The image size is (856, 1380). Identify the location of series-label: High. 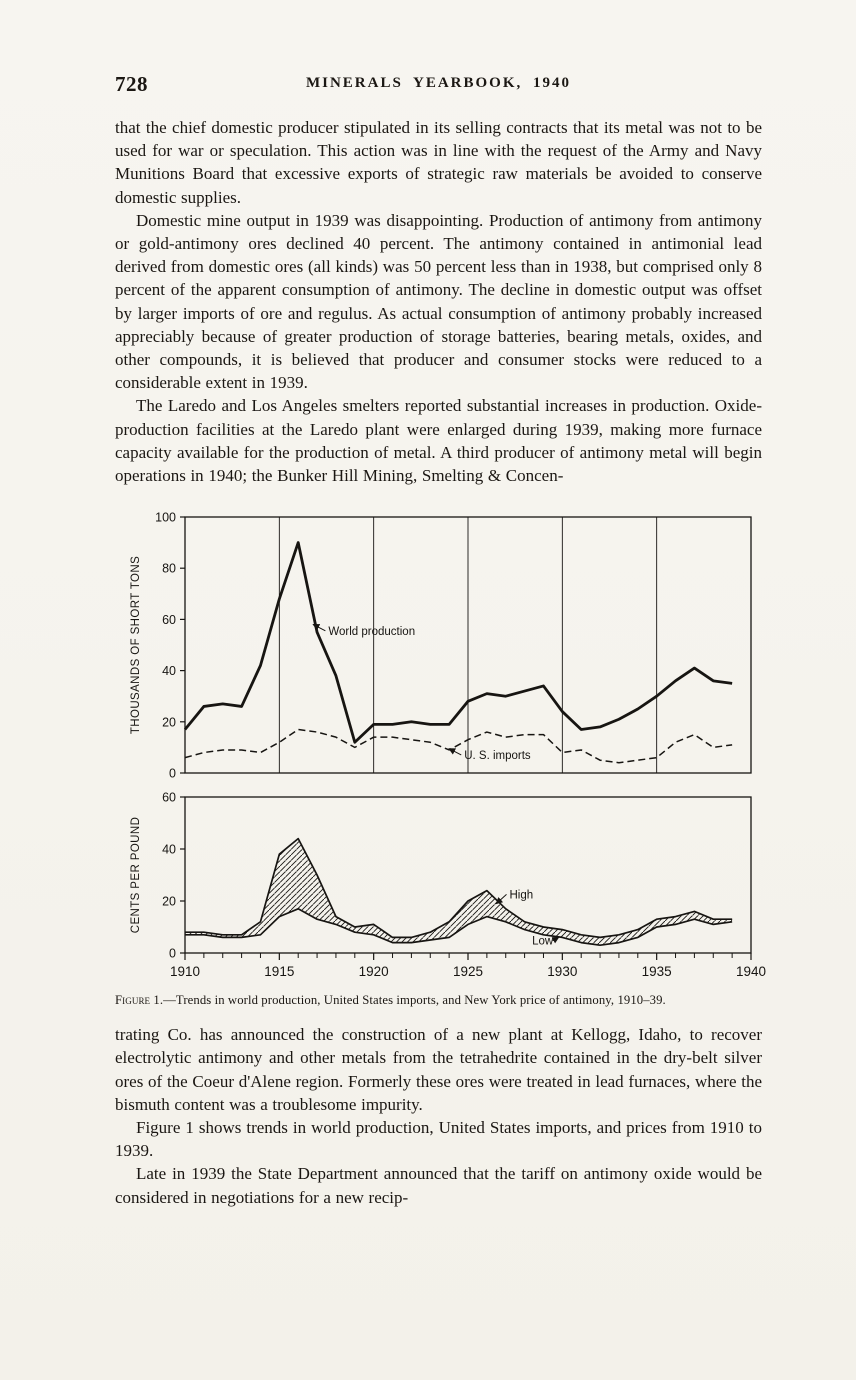
(522, 896).